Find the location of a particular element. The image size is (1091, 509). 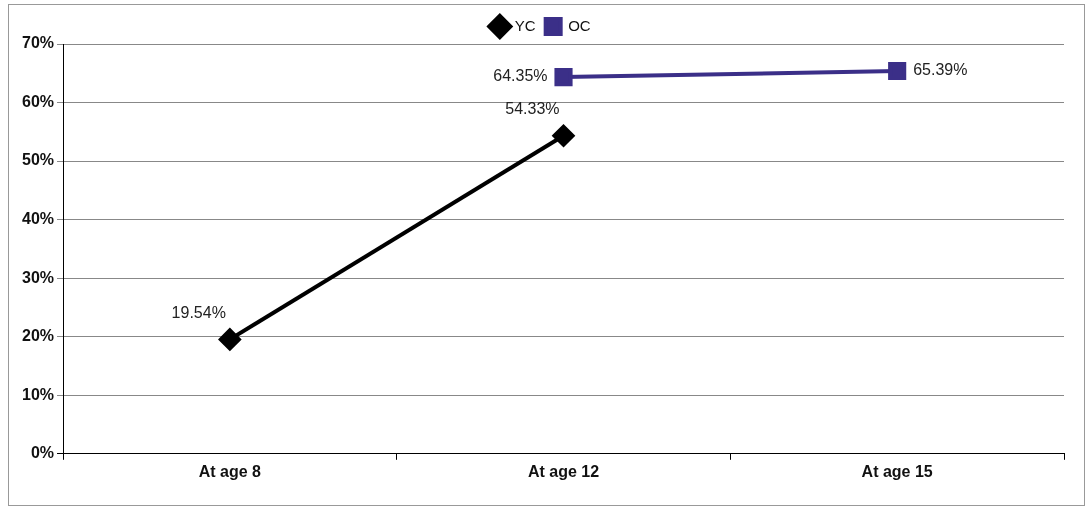

legend-label: YC is located at coordinates (525, 25).